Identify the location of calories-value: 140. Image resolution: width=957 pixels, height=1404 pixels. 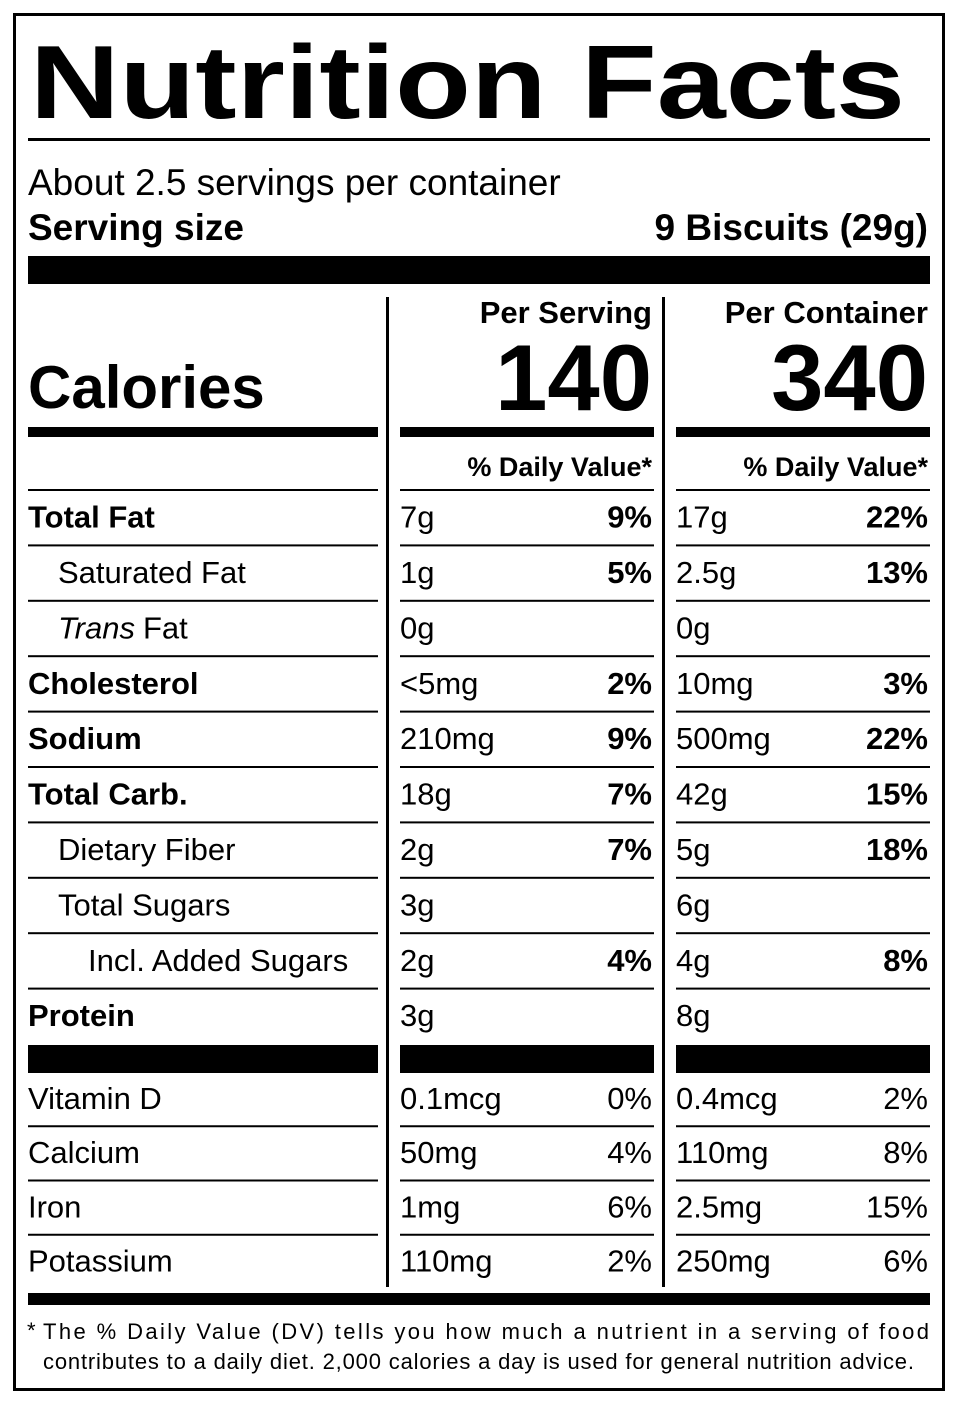
(573, 377).